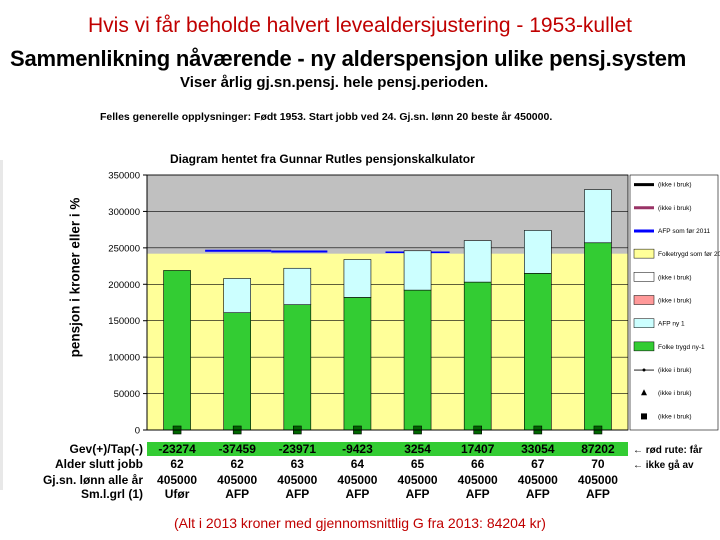 The image size is (720, 540). What do you see at coordinates (357, 449) in the screenshot?
I see `gain-loss-value: -9423` at bounding box center [357, 449].